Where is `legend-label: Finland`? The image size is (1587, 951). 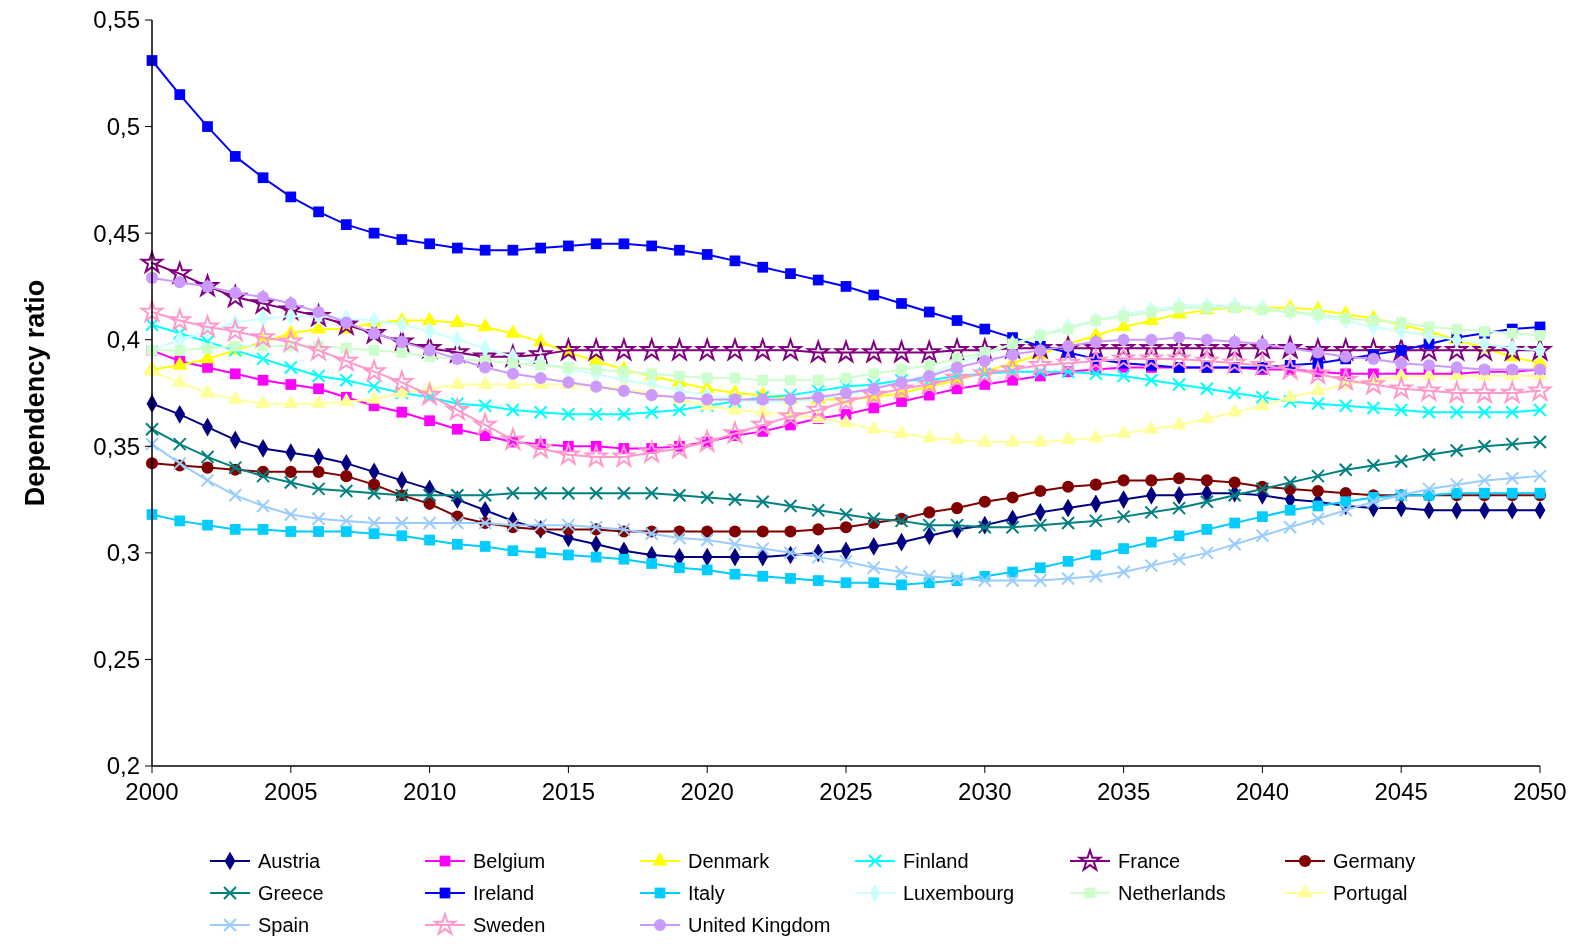 legend-label: Finland is located at coordinates (936, 861).